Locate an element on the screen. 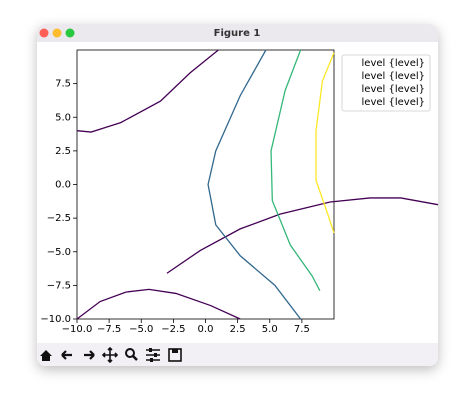 This screenshot has width=474, height=413. window-title: Figure 1 is located at coordinates (237, 33).